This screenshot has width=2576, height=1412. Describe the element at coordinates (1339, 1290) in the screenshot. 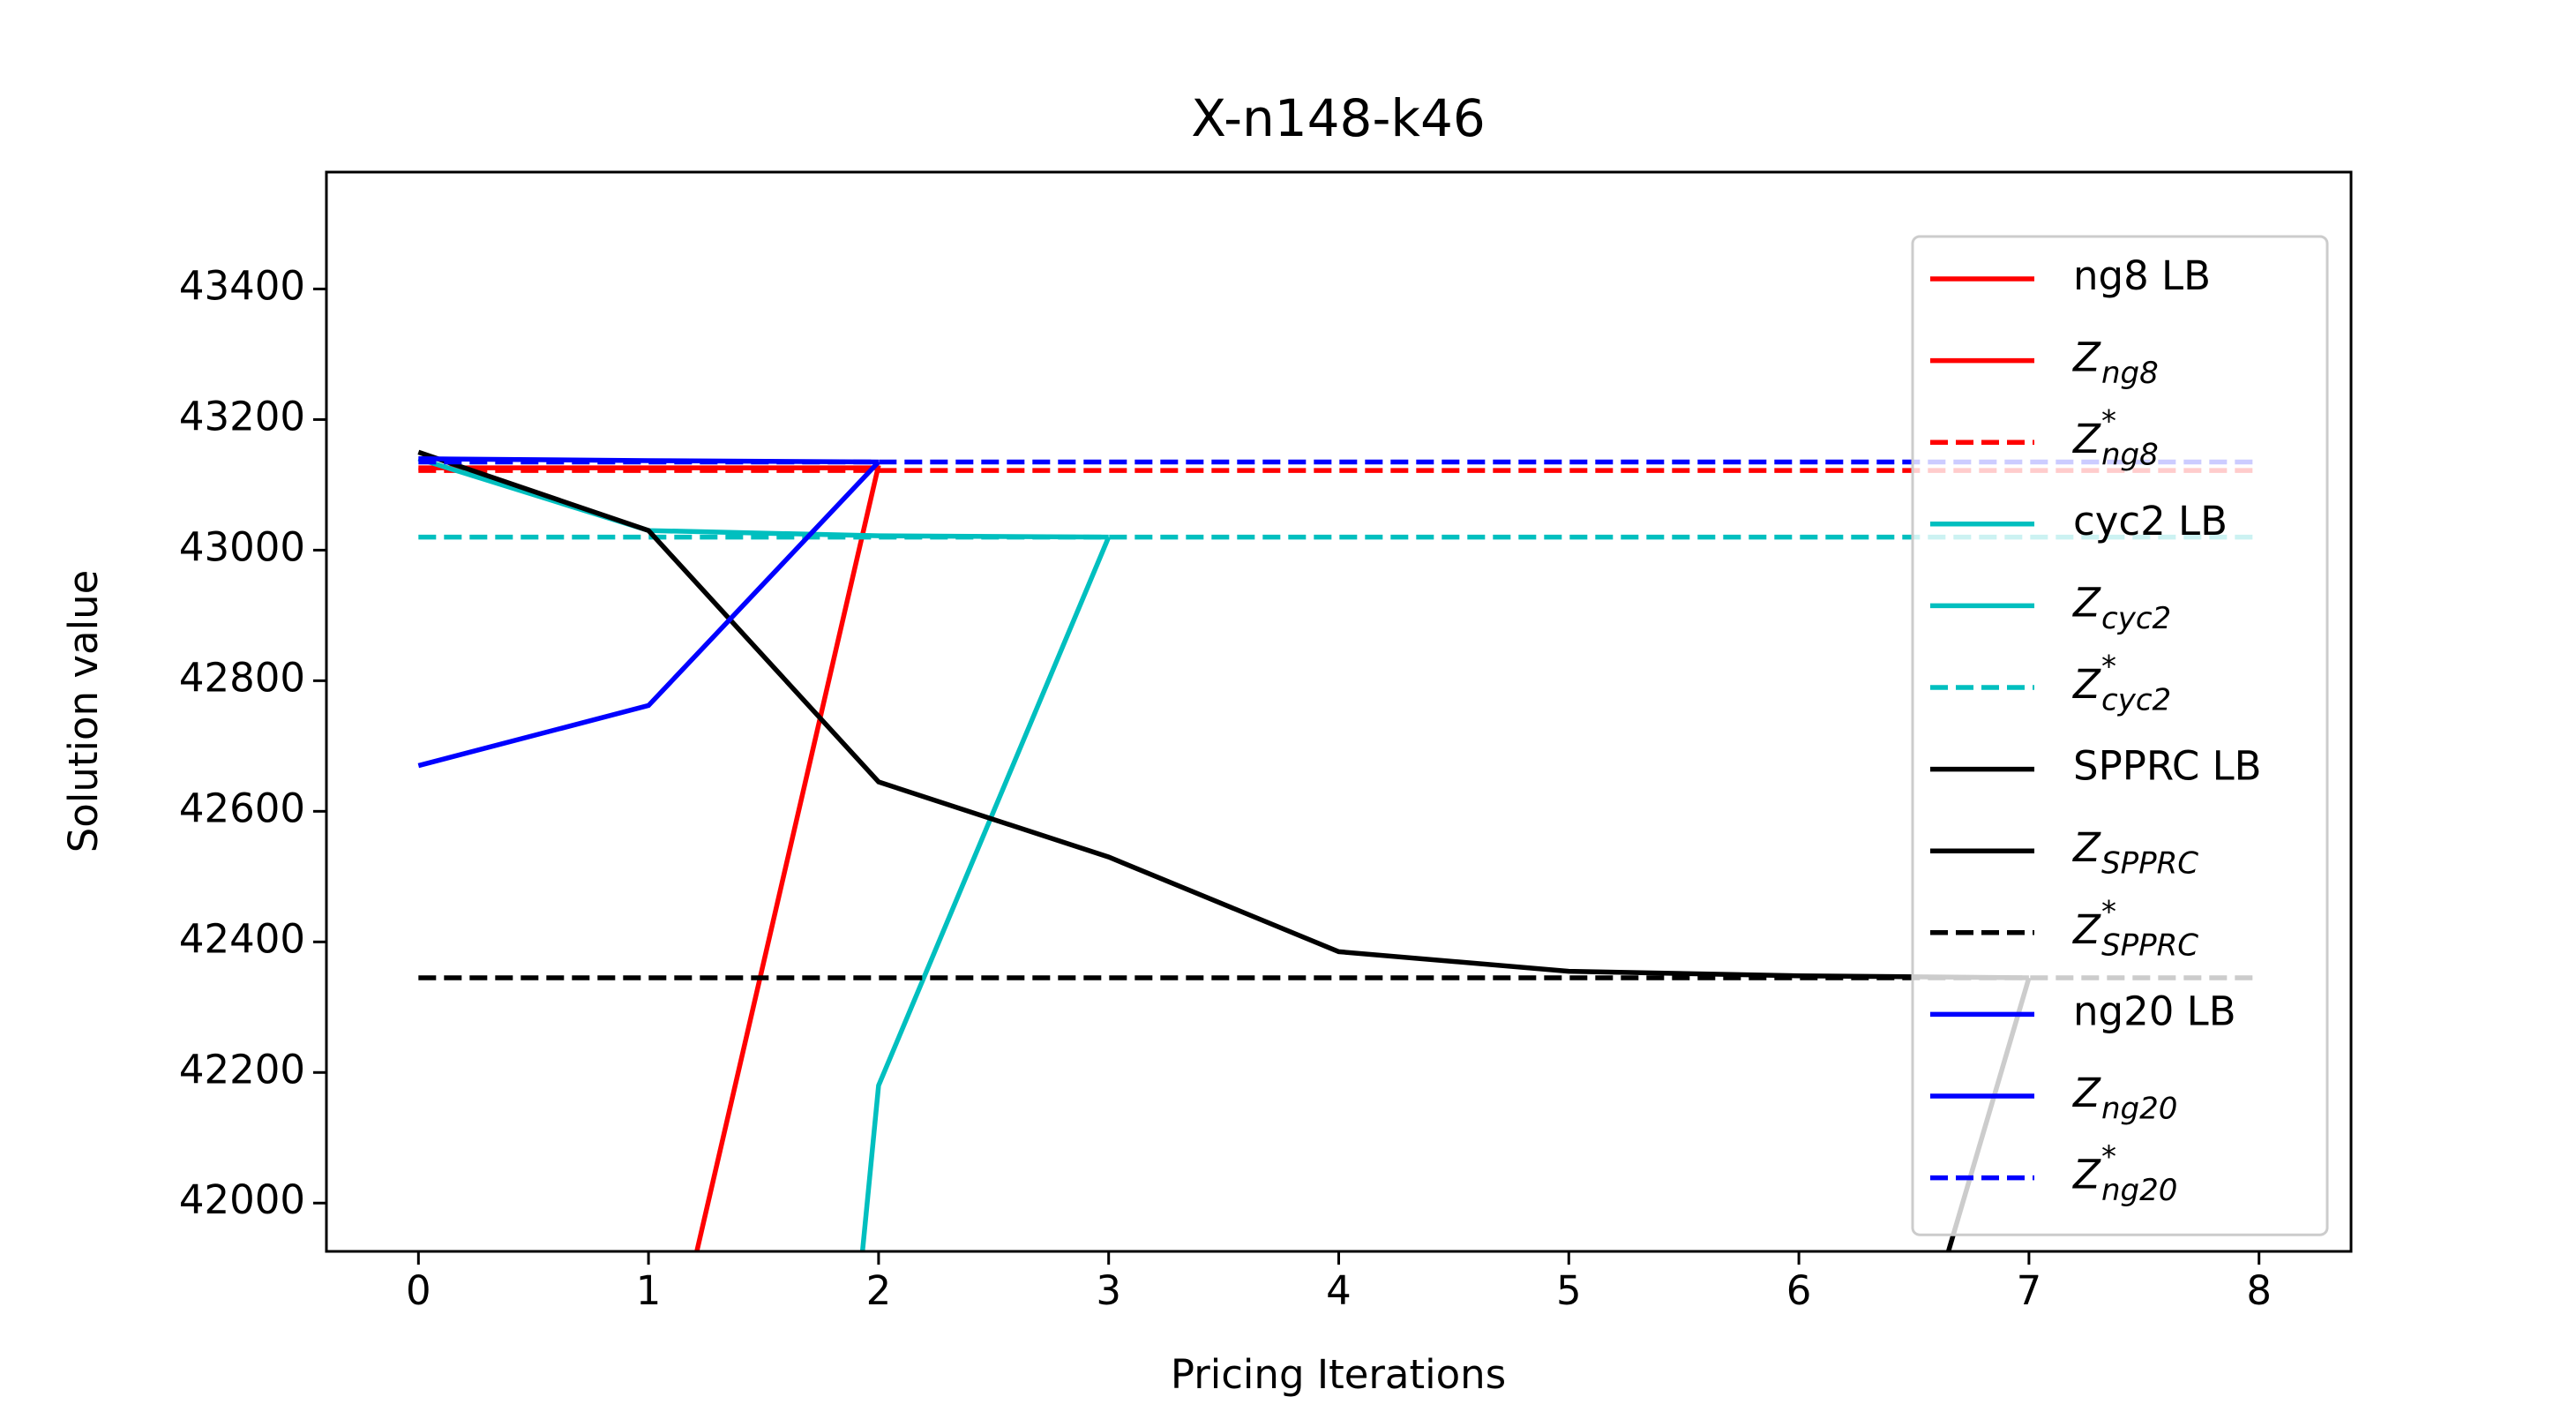

I see `x-tick-label: 4` at that location.